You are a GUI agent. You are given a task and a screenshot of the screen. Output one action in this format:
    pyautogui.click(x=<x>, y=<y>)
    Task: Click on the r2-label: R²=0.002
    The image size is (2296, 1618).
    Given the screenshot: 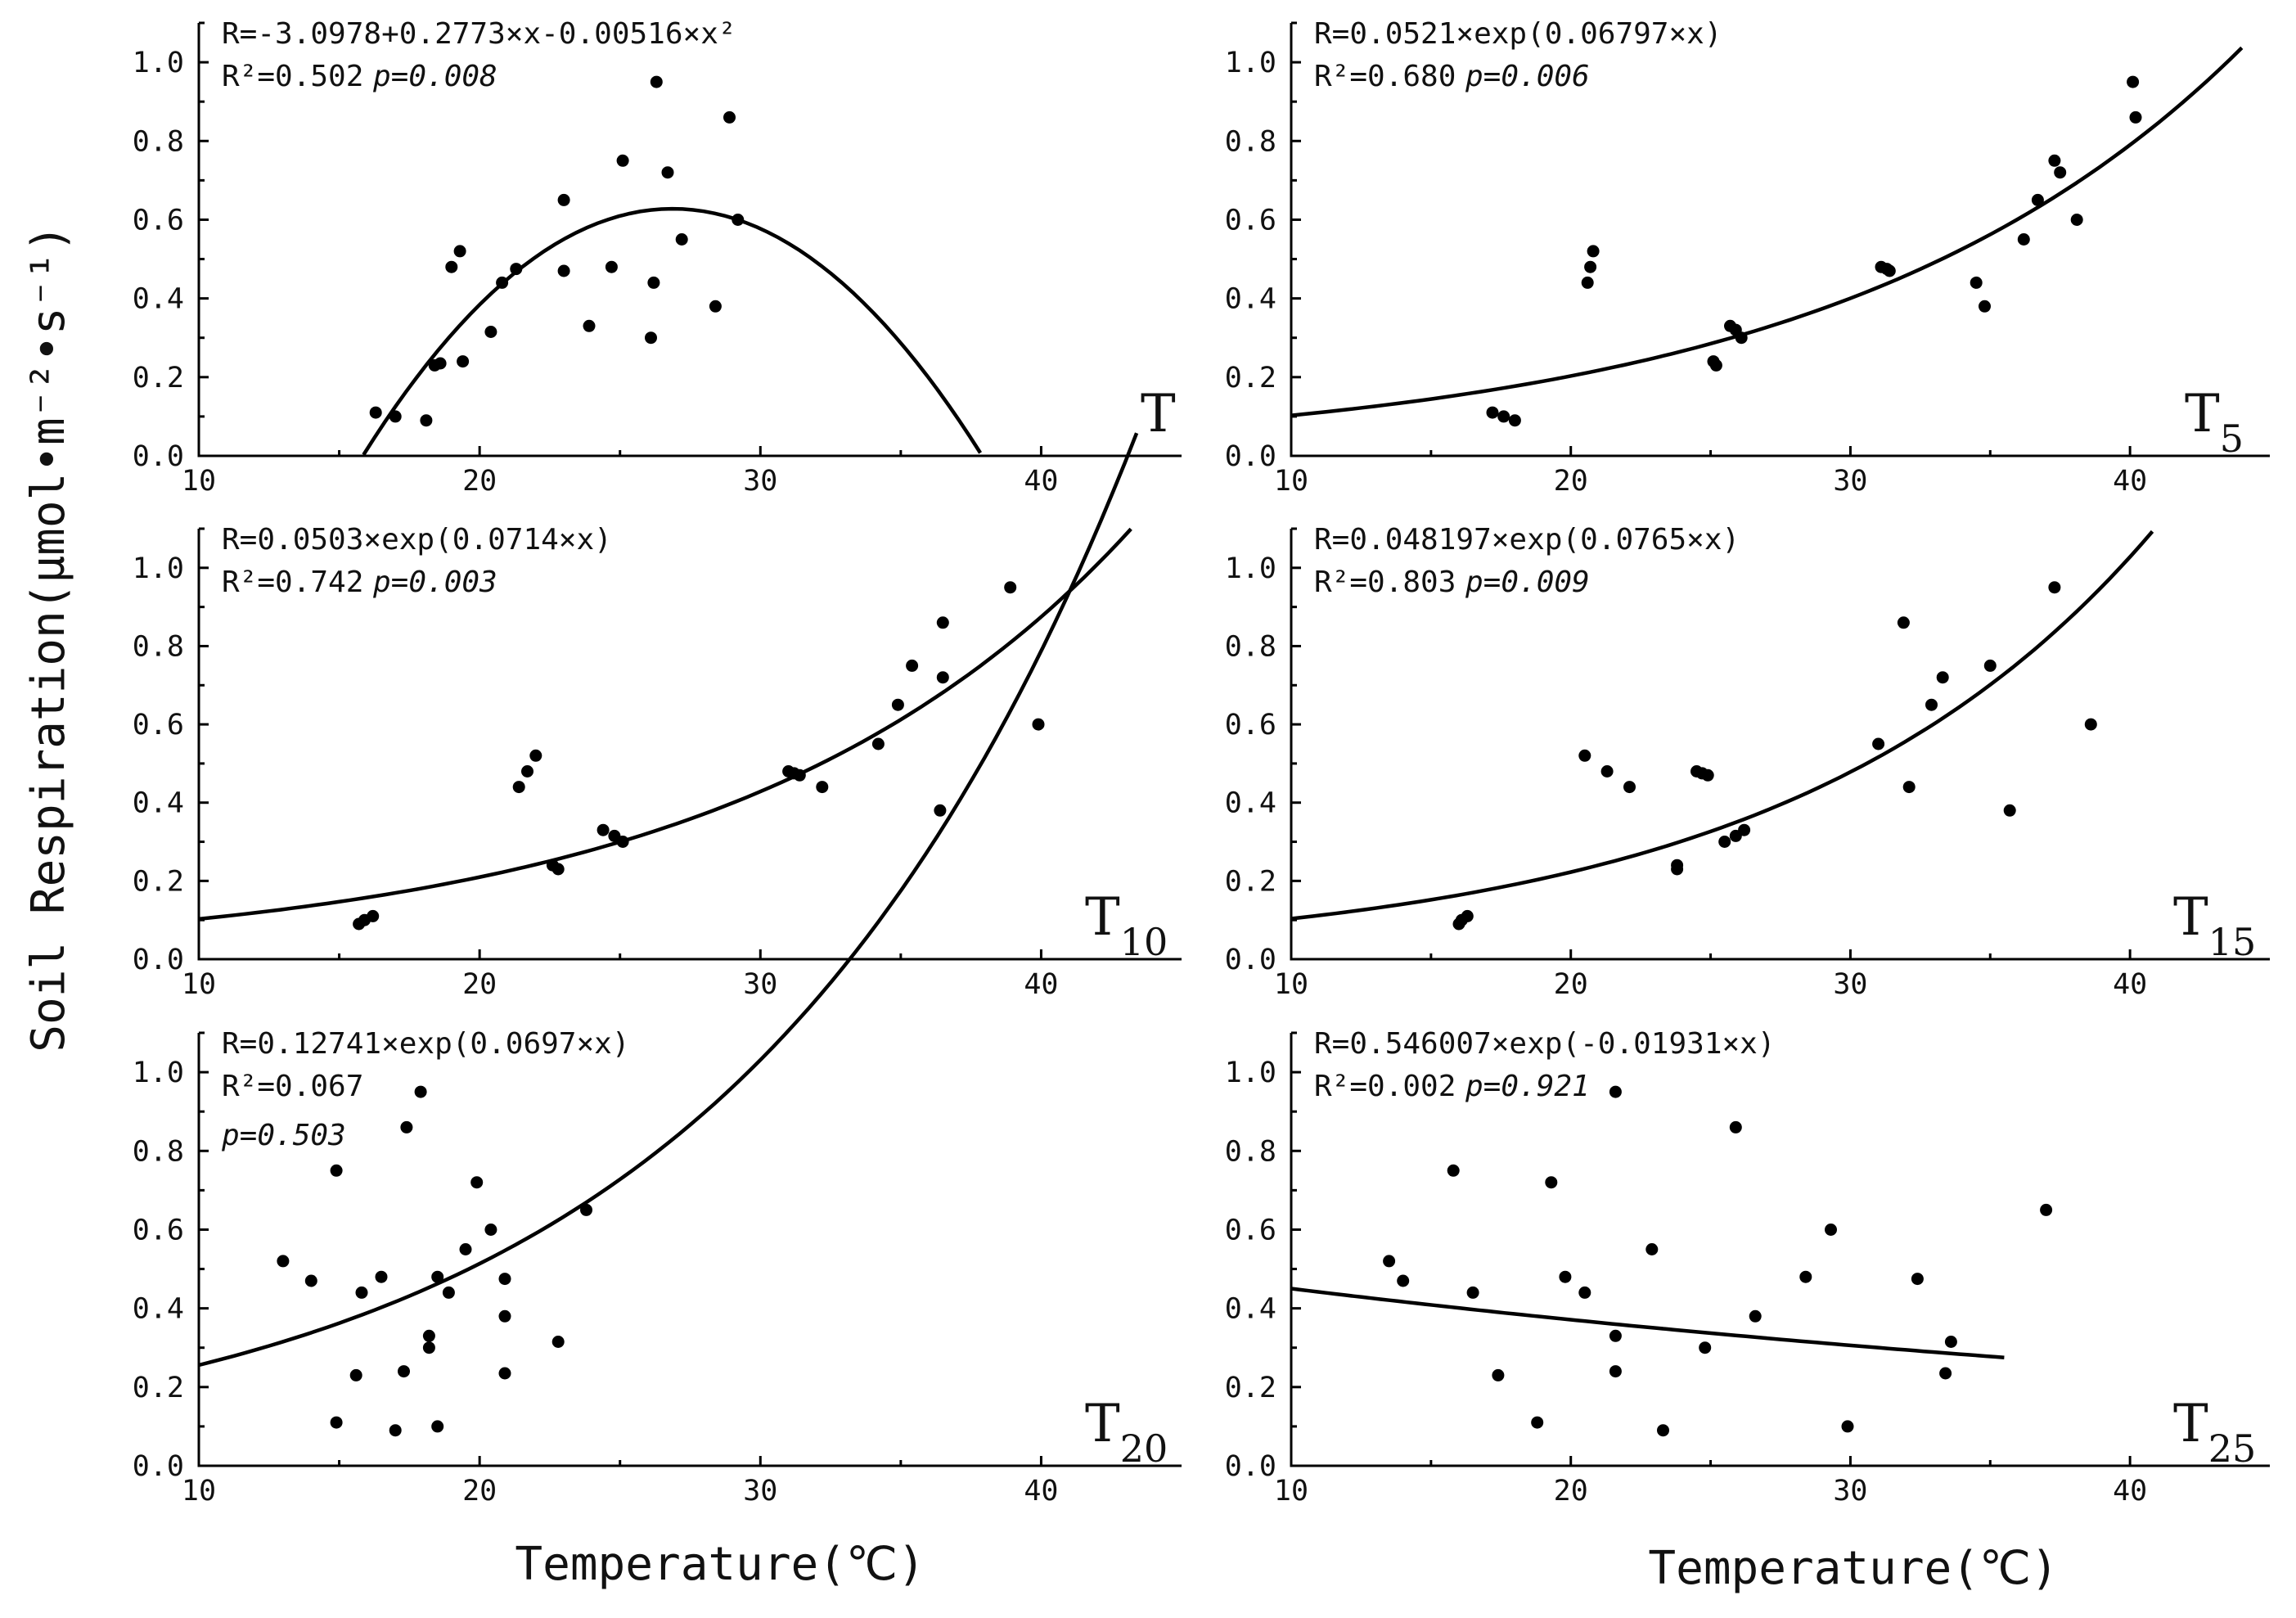 What is the action you would take?
    pyautogui.click(x=1385, y=1086)
    